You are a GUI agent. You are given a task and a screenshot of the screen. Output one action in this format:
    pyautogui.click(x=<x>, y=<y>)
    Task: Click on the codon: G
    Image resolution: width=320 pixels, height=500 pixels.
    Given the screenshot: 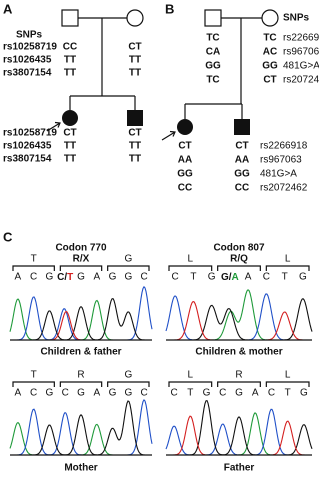 What is the action you would take?
    pyautogui.click(x=128, y=259)
    